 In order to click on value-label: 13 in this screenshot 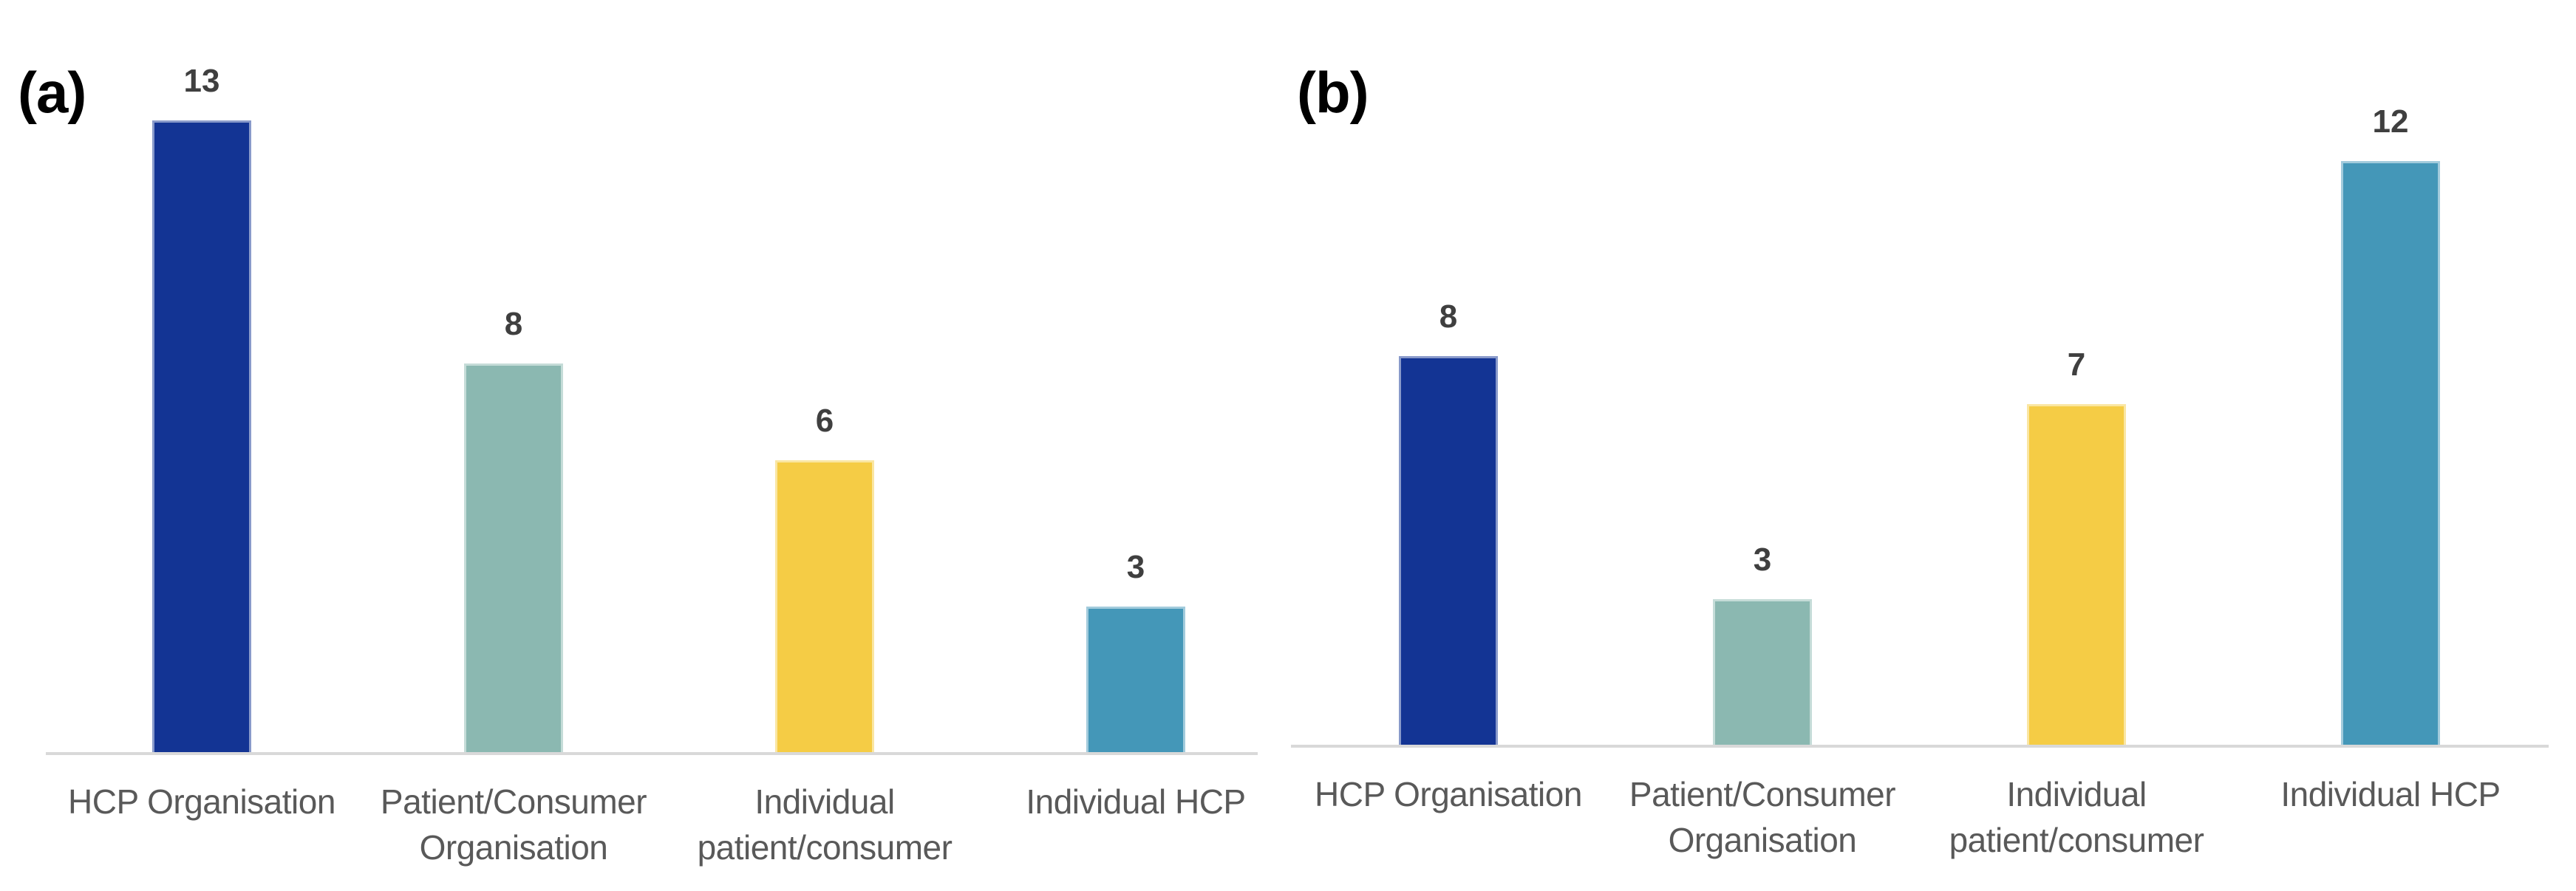, I will do `click(201, 81)`.